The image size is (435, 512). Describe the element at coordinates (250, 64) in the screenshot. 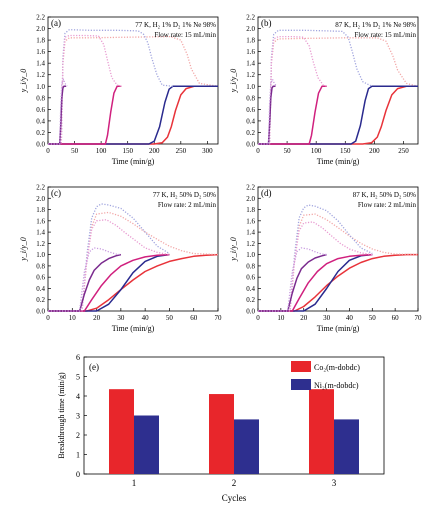

I see `y-tick-label: 1.4` at that location.